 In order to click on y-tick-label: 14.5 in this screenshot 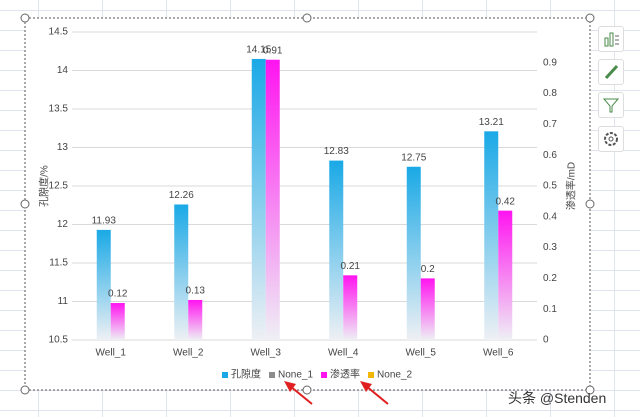, I will do `click(59, 32)`.